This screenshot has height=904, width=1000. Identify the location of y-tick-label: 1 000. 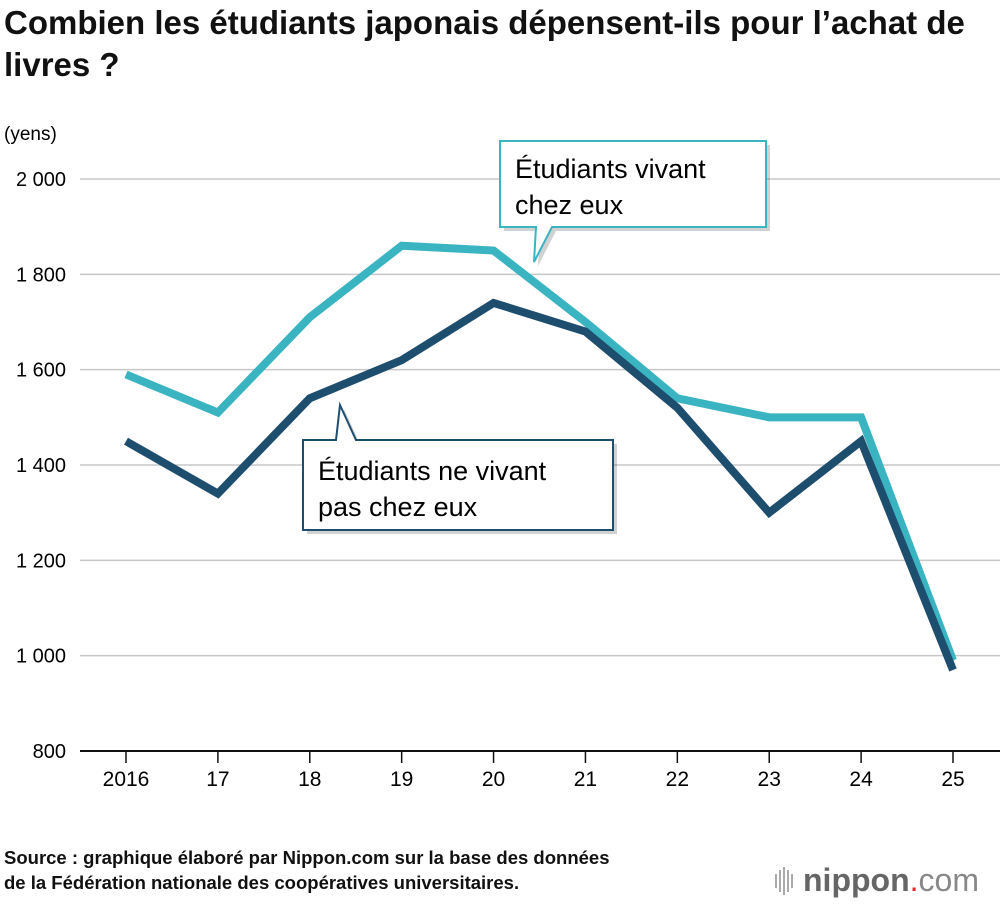
(41, 657).